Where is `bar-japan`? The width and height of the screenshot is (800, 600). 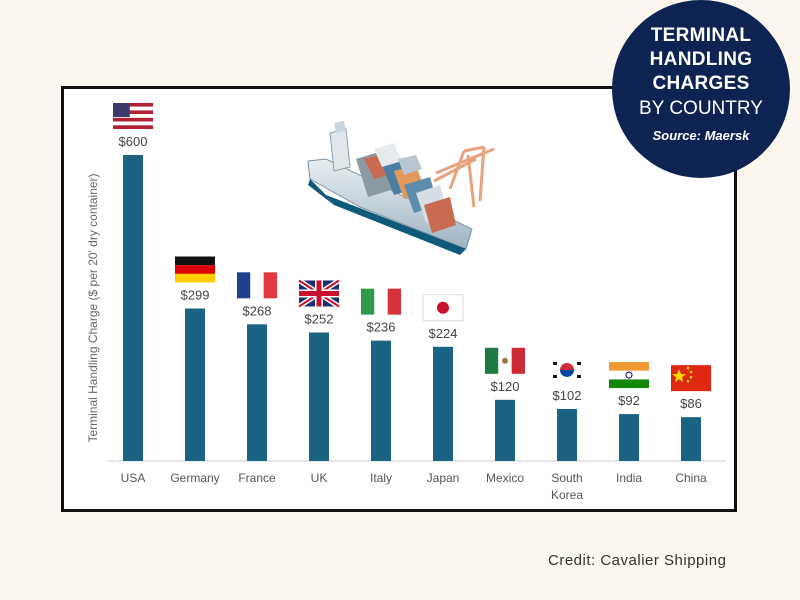
bar-japan is located at coordinates (443, 403).